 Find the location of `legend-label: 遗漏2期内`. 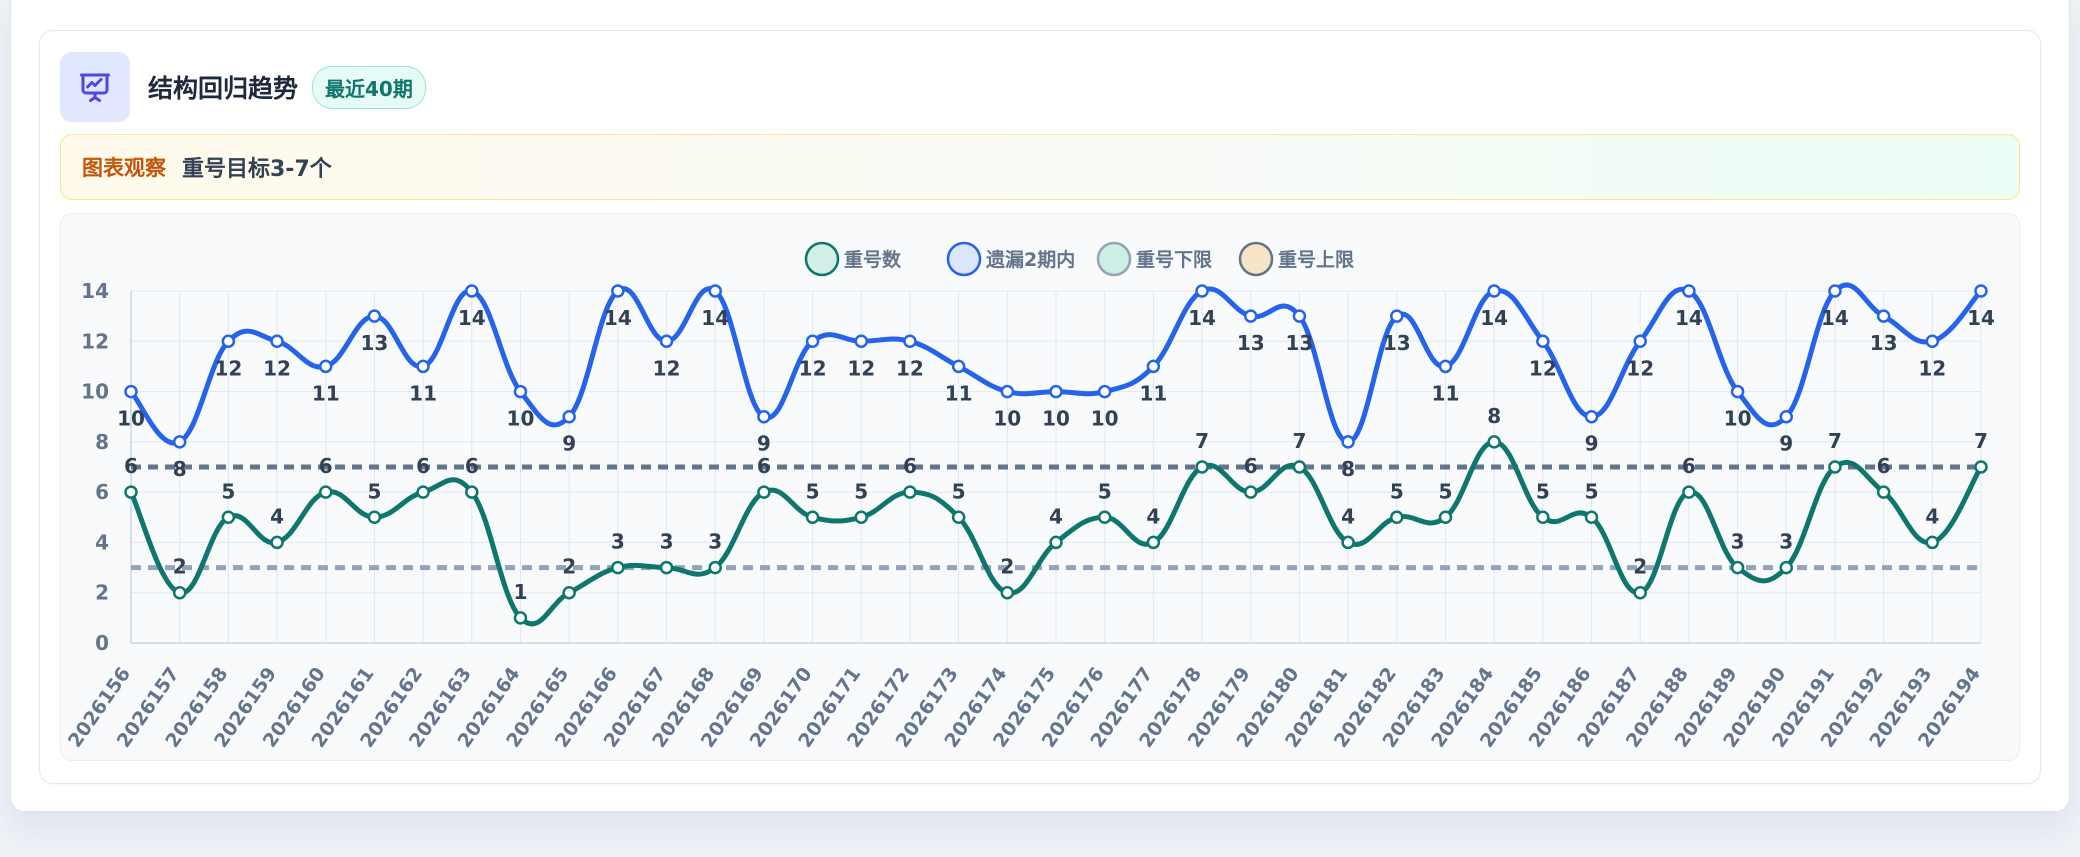

legend-label: 遗漏2期内 is located at coordinates (1030, 259).